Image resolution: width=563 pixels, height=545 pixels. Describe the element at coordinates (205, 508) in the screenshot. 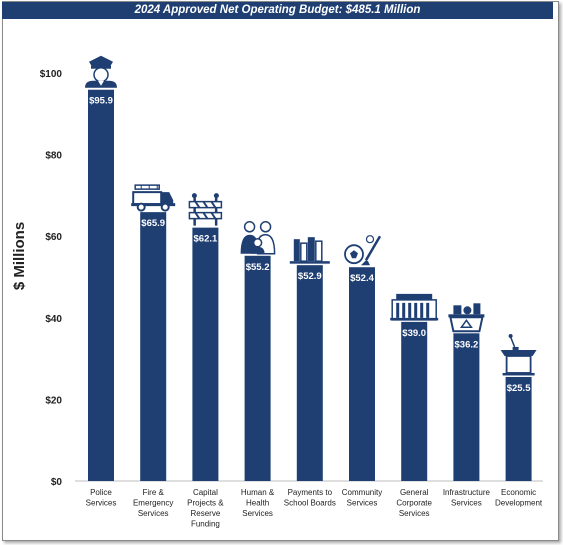

I see `category-label: Capital Projects & Reserve Funding` at that location.